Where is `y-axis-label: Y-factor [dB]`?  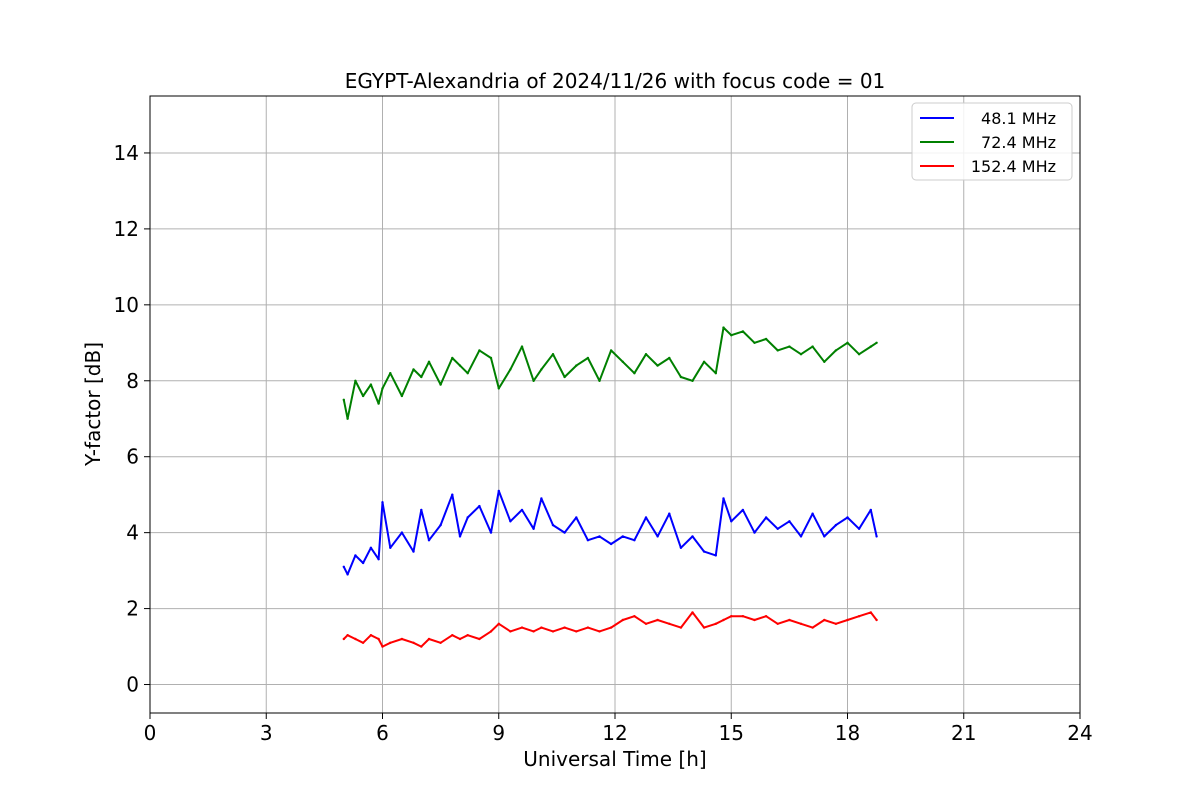
y-axis-label: Y-factor [dB] is located at coordinates (93, 404).